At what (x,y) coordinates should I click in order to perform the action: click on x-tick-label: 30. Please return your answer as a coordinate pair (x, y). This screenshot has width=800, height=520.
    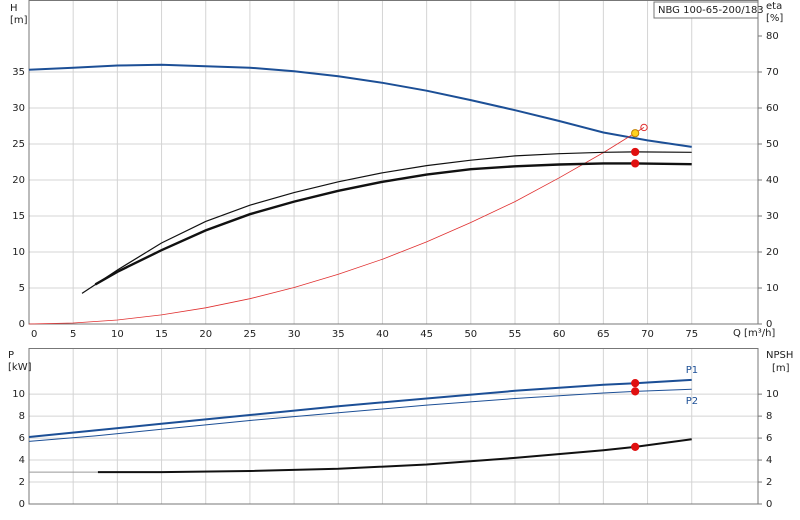
    Looking at the image, I should click on (294, 334).